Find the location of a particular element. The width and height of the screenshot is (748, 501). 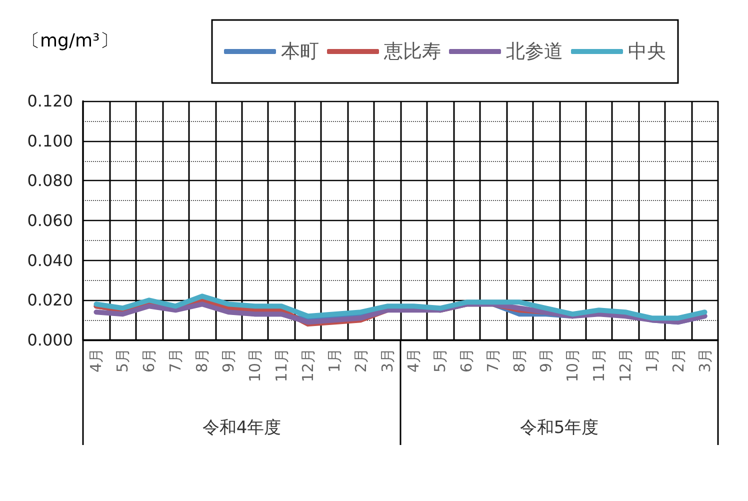

legend-label: 中央 is located at coordinates (647, 51).